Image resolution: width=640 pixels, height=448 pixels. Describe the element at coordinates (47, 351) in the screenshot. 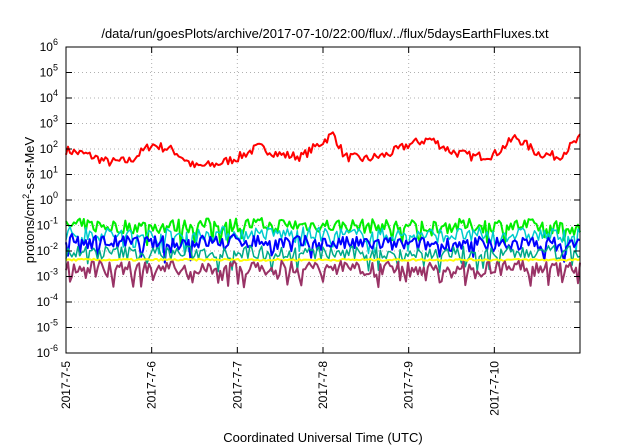

I see `y-tick-label: 10⁻⁶` at that location.